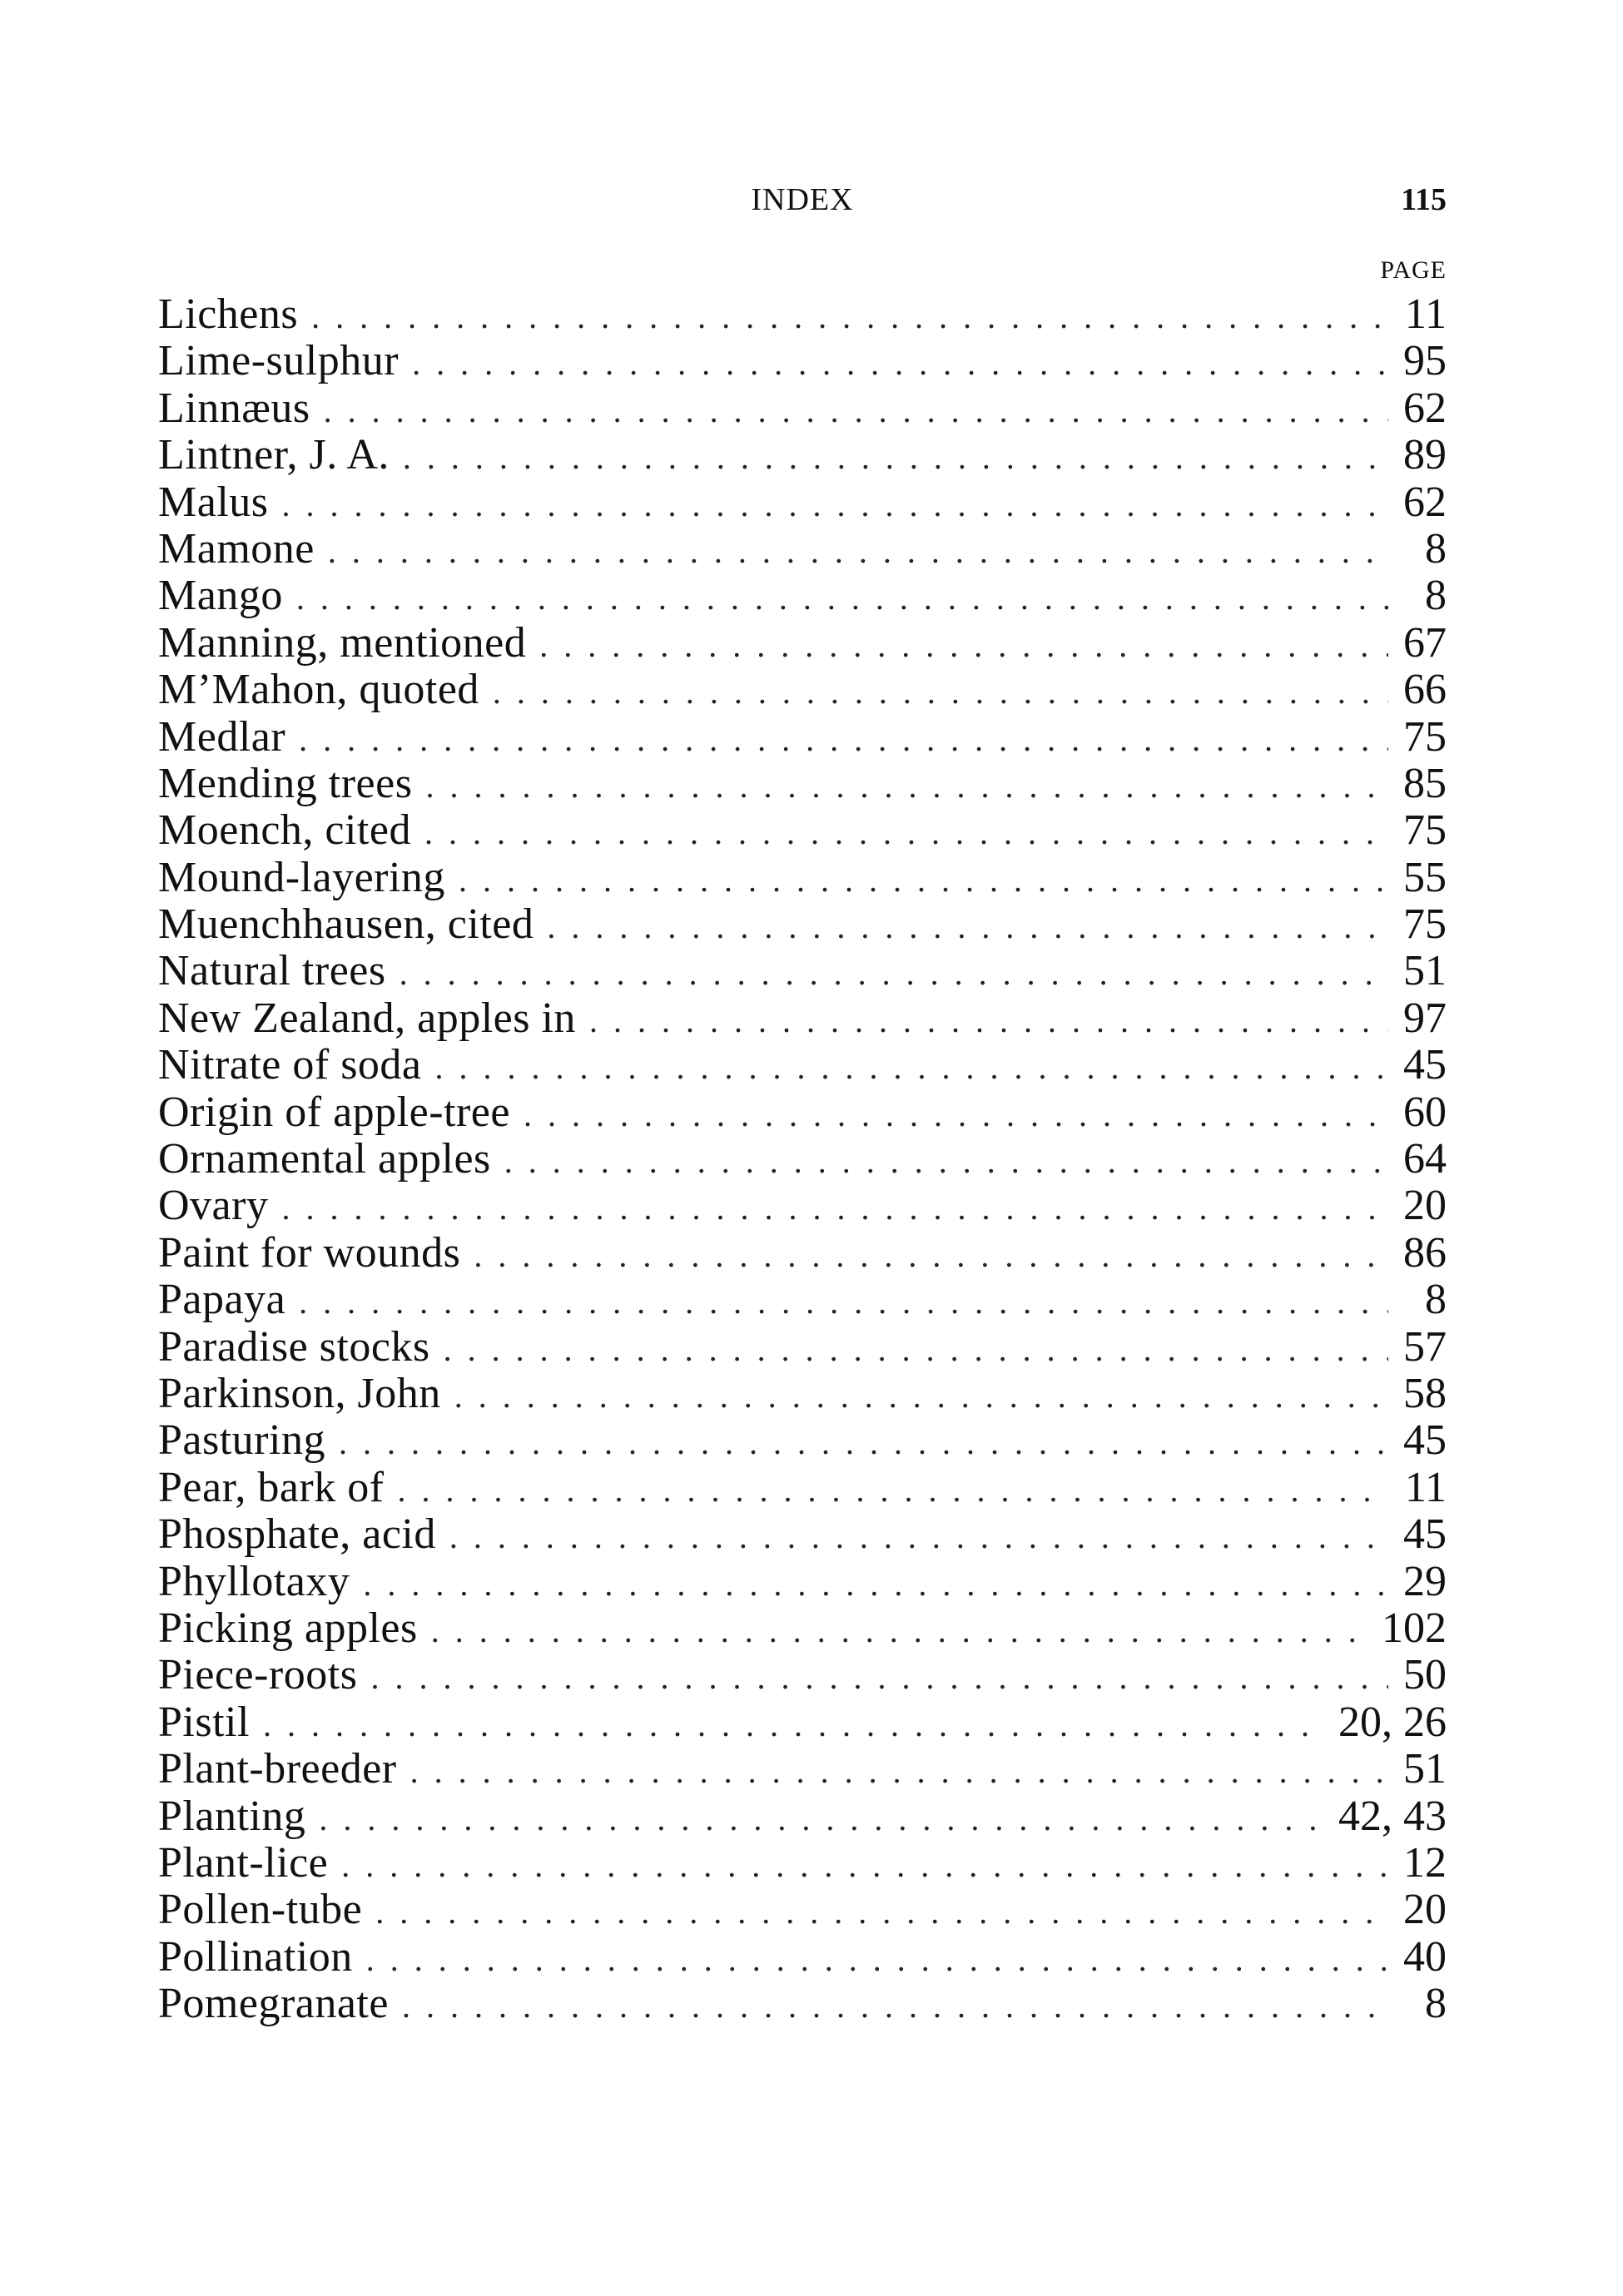  I want to click on index-entry: Paint for wounds 86, so click(803, 1253).